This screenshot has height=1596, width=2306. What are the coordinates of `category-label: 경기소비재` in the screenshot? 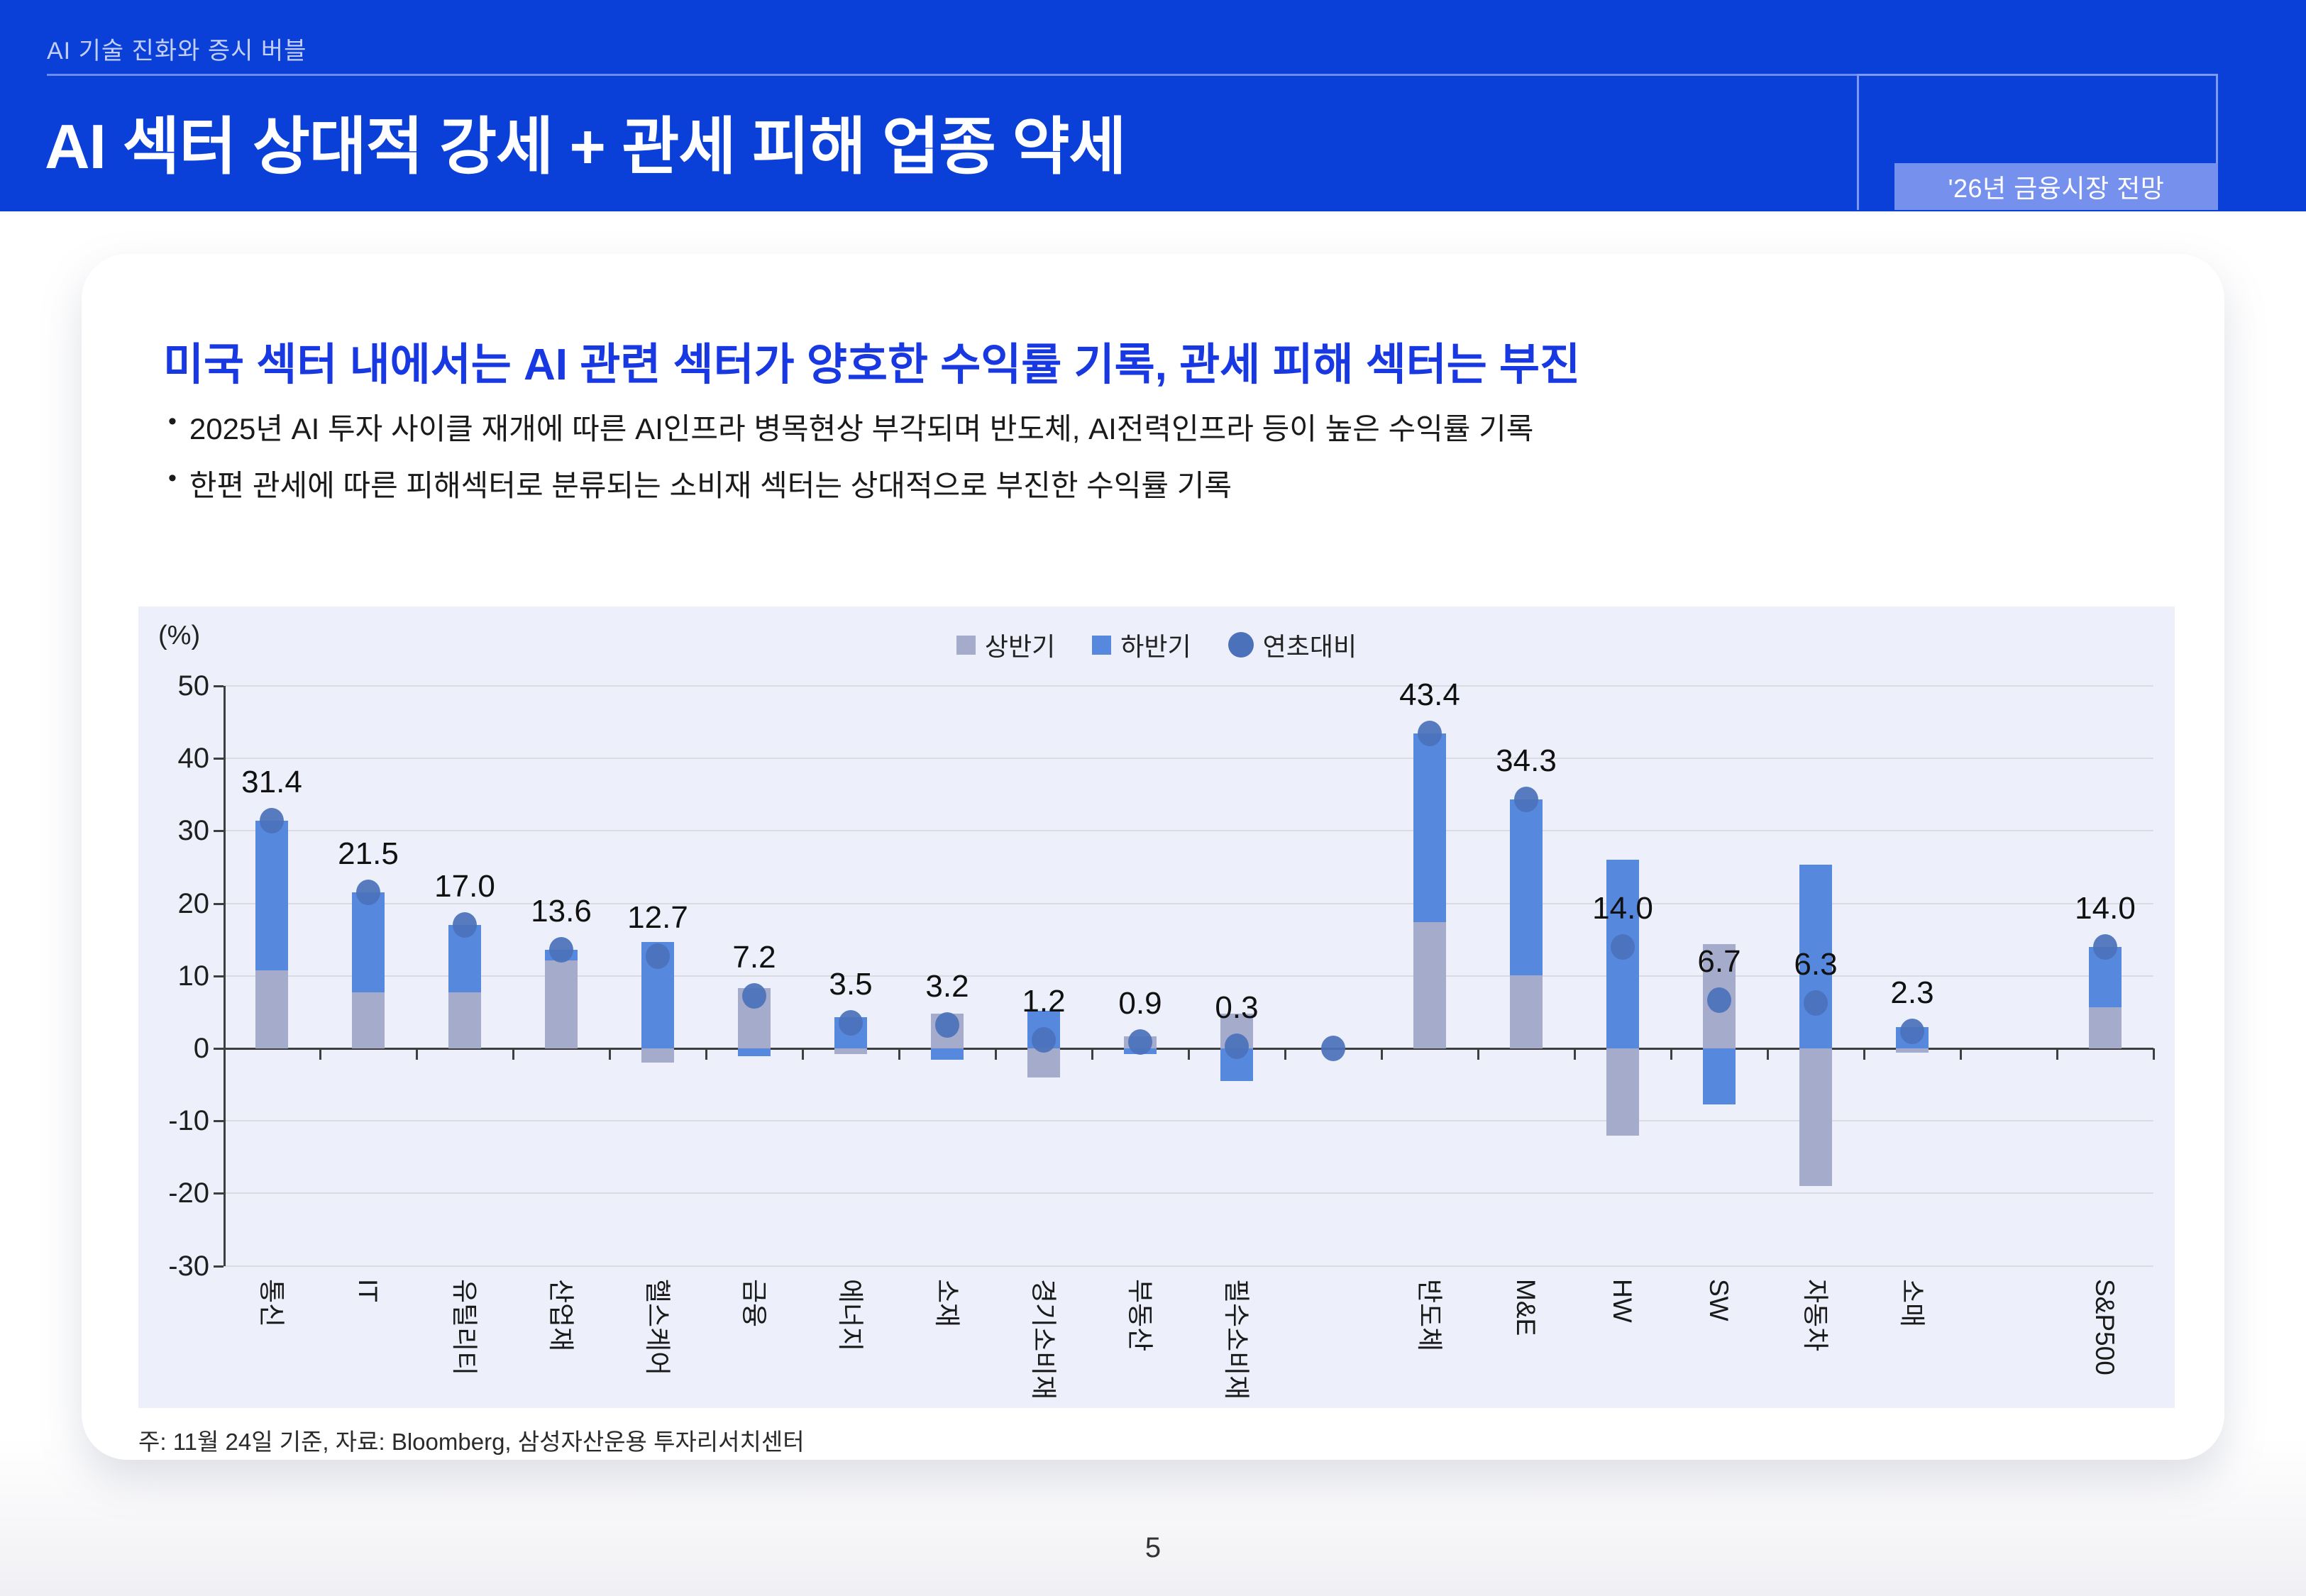 It's located at (1043, 1339).